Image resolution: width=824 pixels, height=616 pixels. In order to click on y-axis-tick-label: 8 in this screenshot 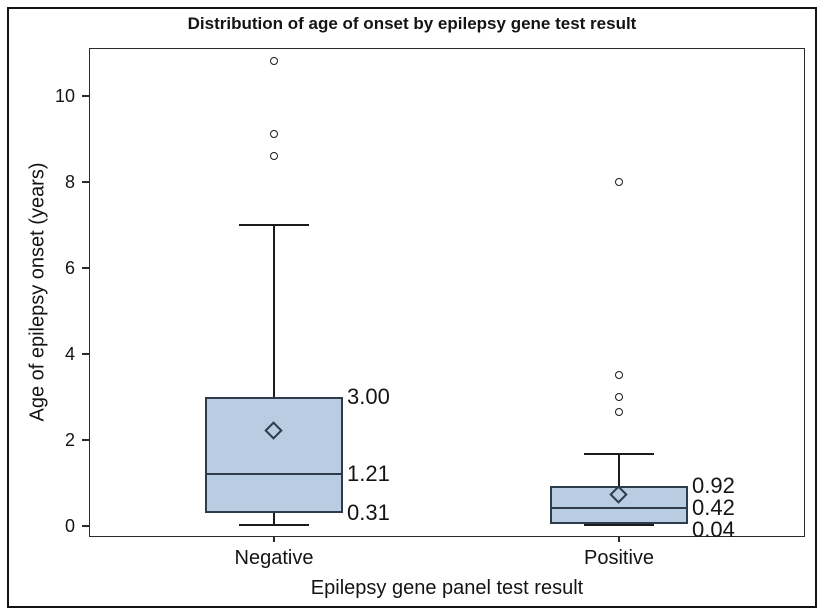, I will do `click(69, 182)`.